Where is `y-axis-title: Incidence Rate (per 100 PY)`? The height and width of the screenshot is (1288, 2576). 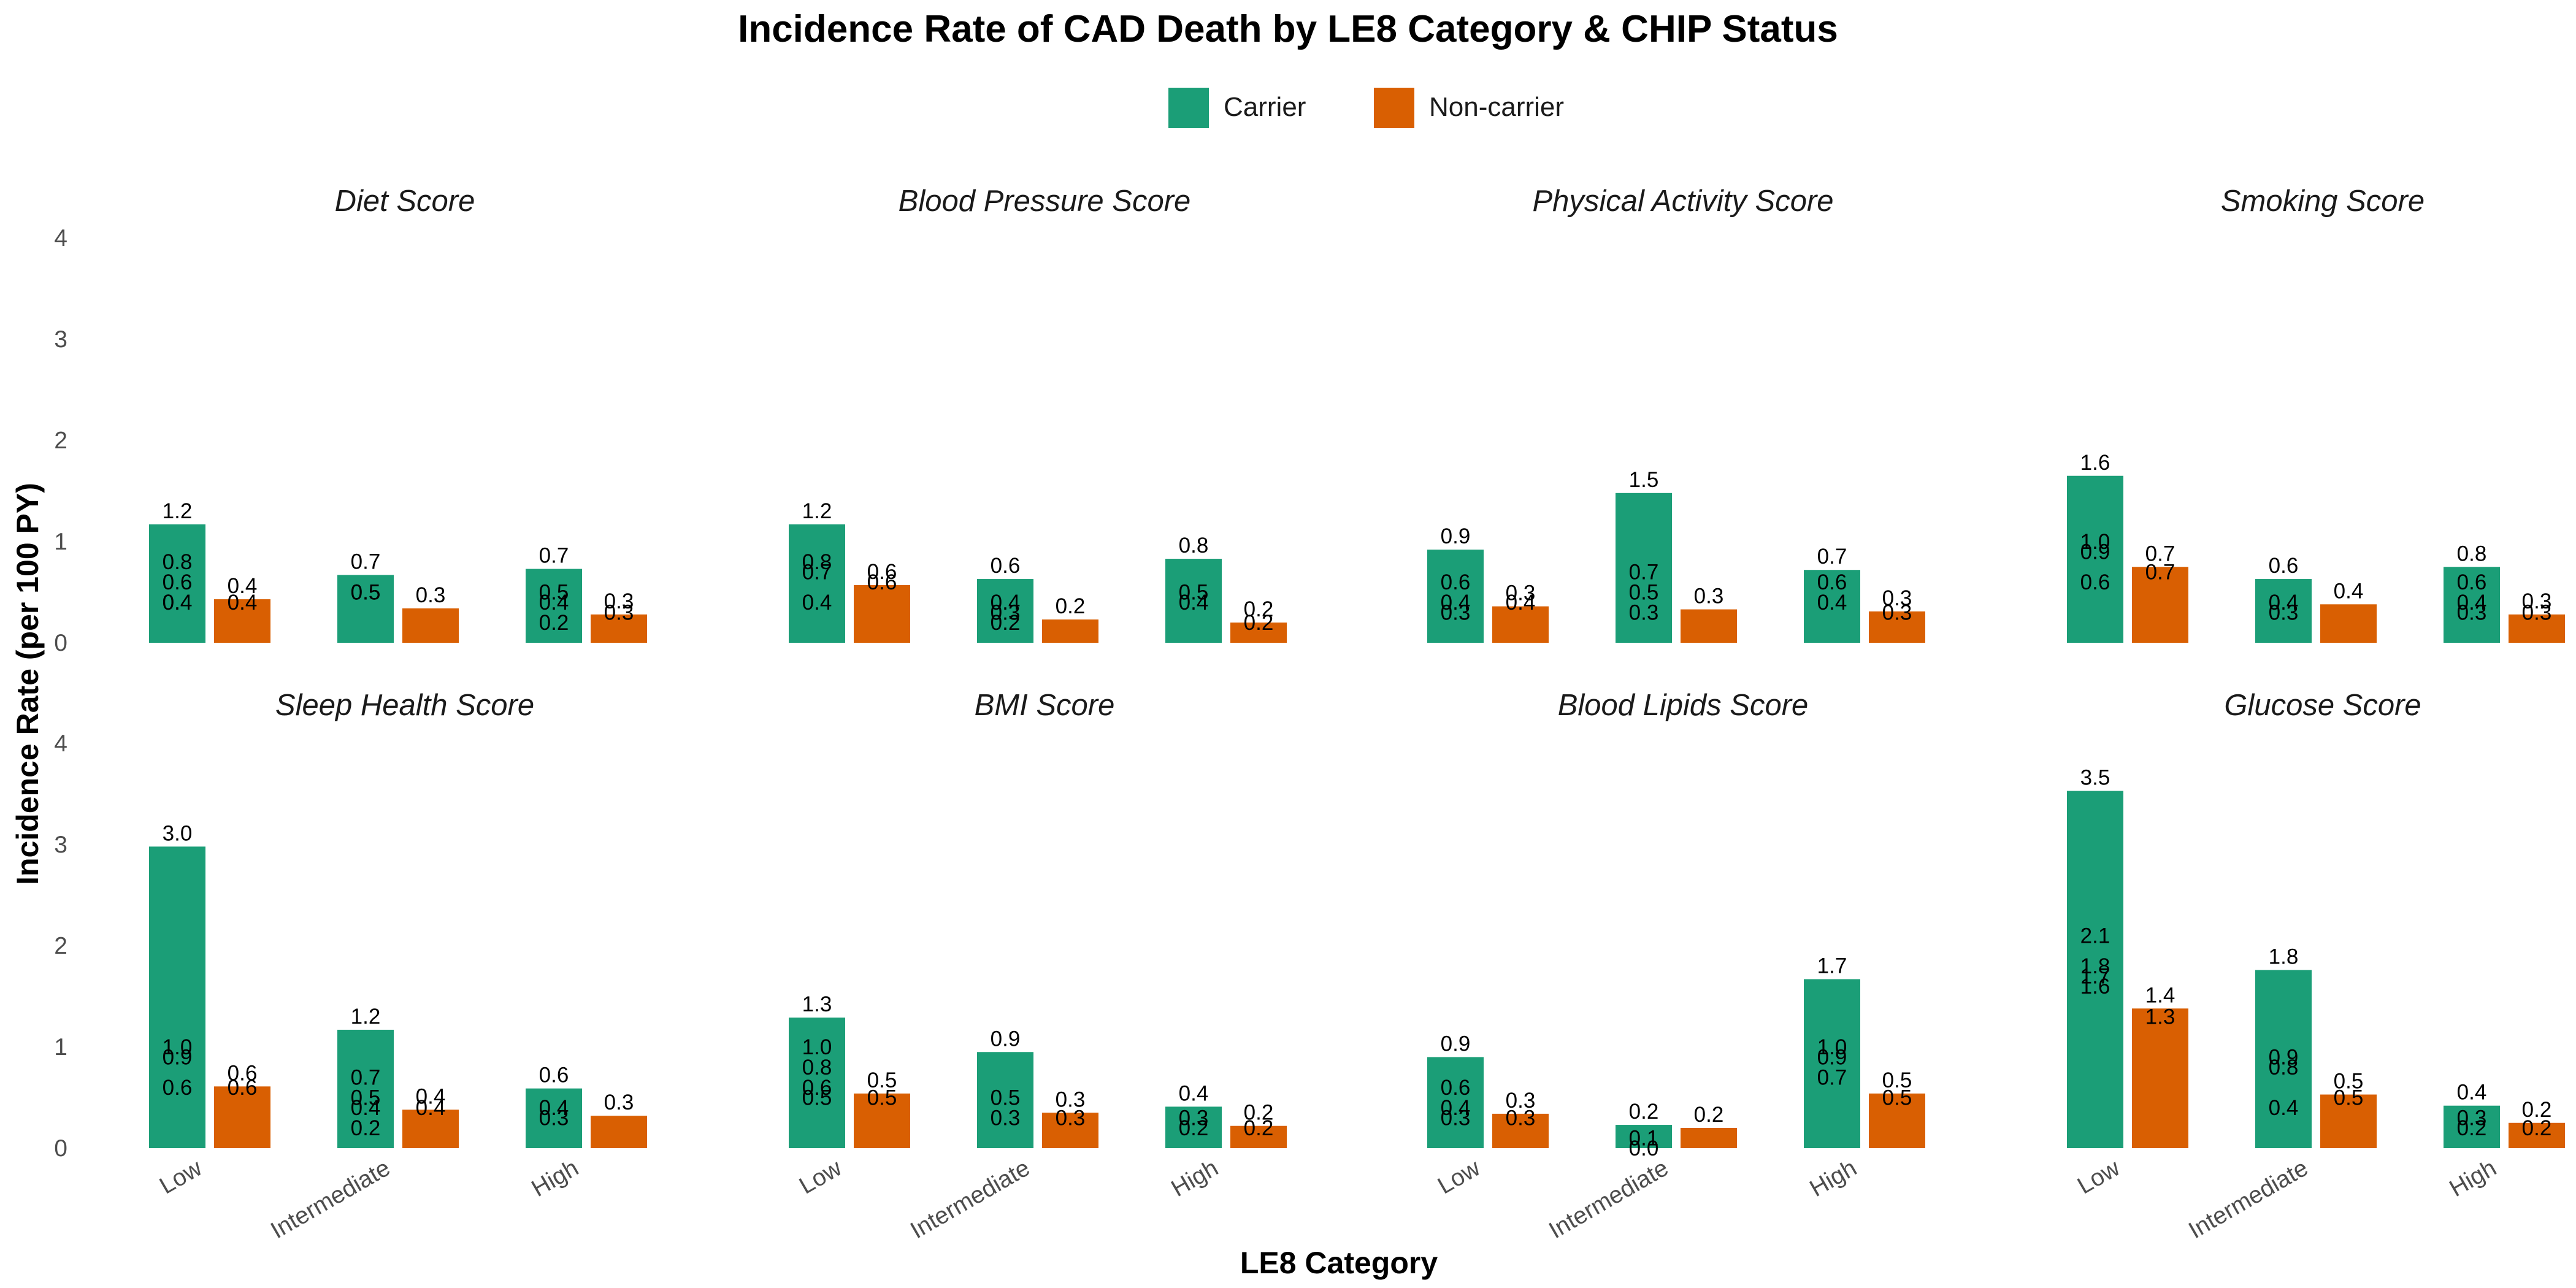 y-axis-title: Incidence Rate (per 100 PY) is located at coordinates (27, 684).